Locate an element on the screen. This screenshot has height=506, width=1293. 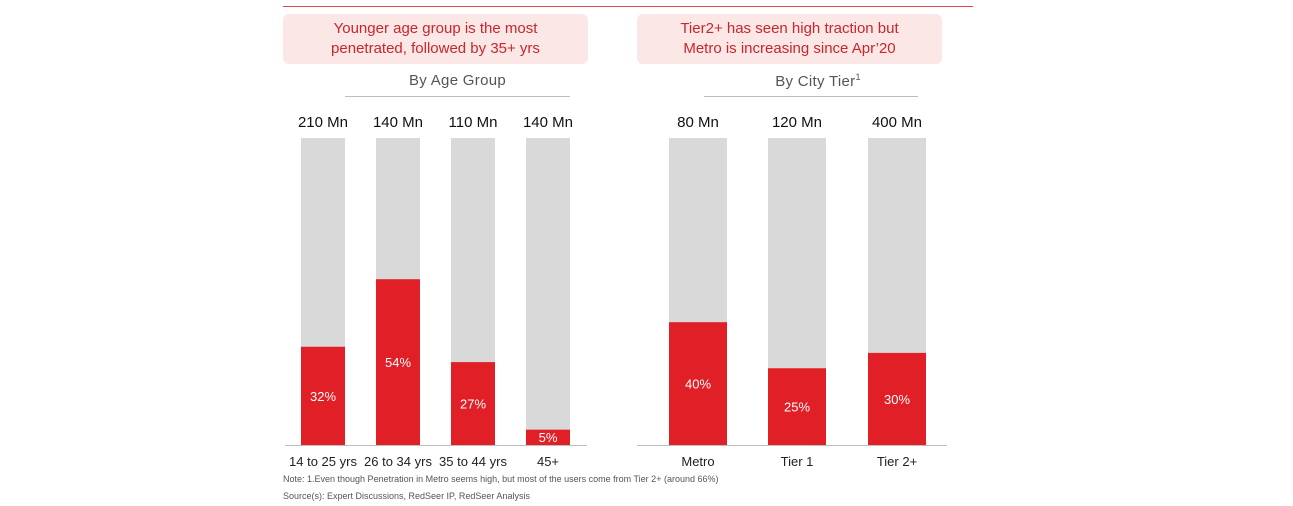
age-value-label-2: 27% is located at coordinates (473, 404).